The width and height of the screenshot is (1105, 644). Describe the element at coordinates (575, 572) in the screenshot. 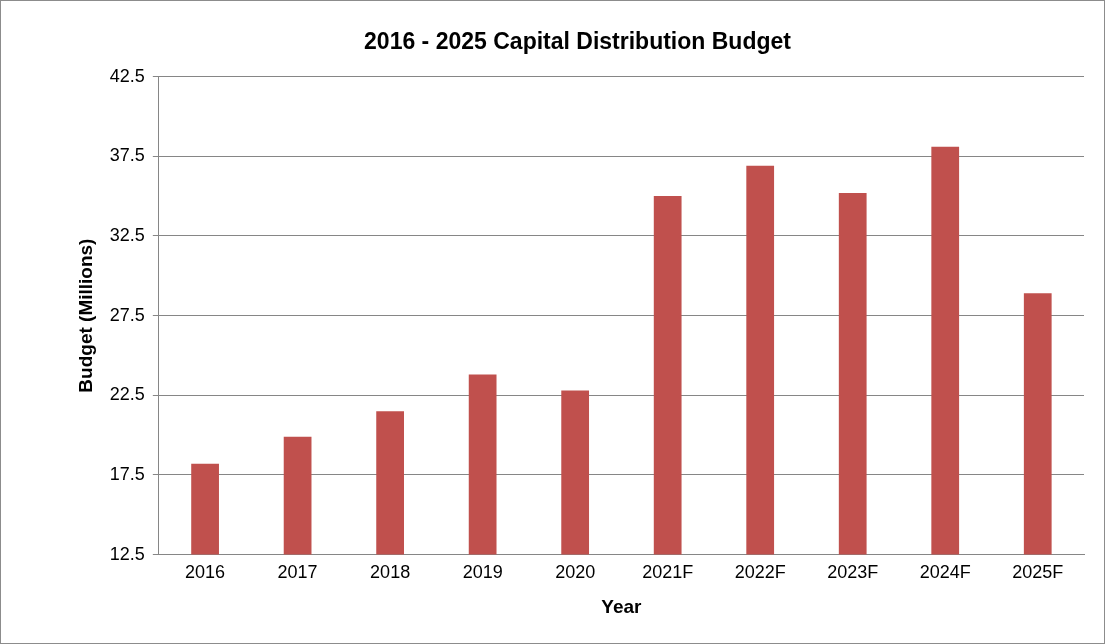

I see `x-tick-label: 2020` at that location.